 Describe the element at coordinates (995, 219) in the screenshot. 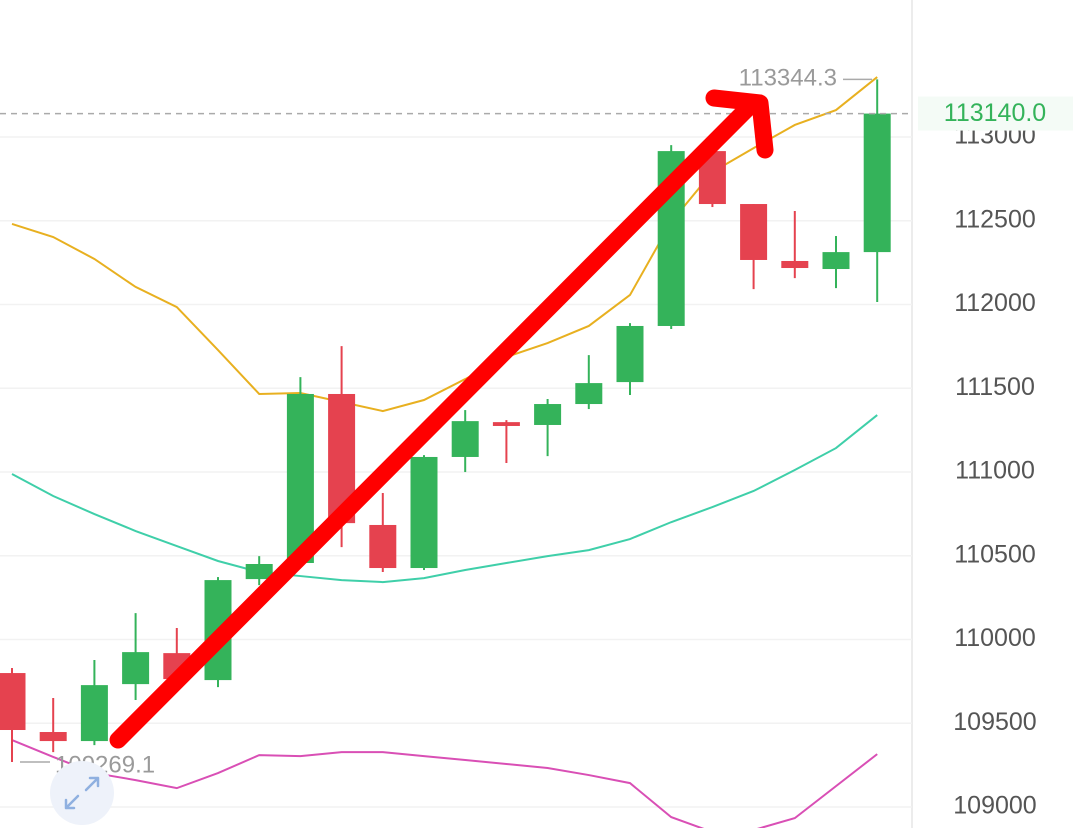

I see `y-tick-label: 112500` at that location.